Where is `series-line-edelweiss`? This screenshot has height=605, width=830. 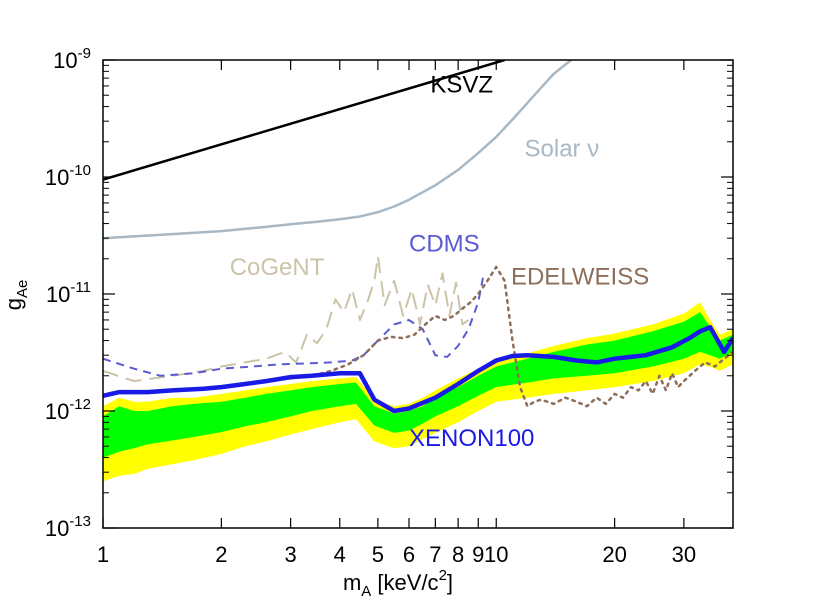
series-line-edelweiss is located at coordinates (511, 336).